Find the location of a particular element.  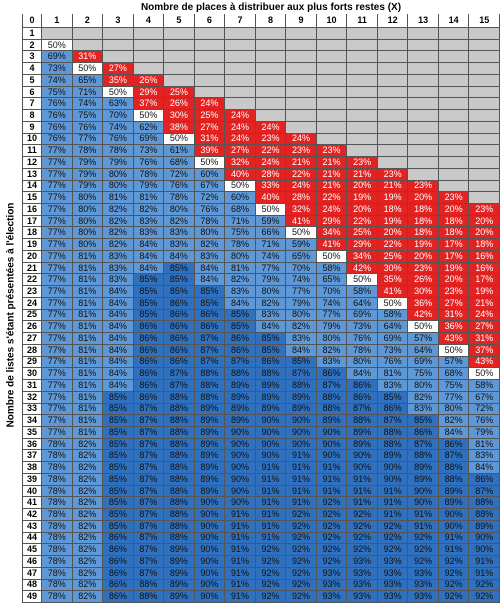

cell: 65% is located at coordinates (332, 280).